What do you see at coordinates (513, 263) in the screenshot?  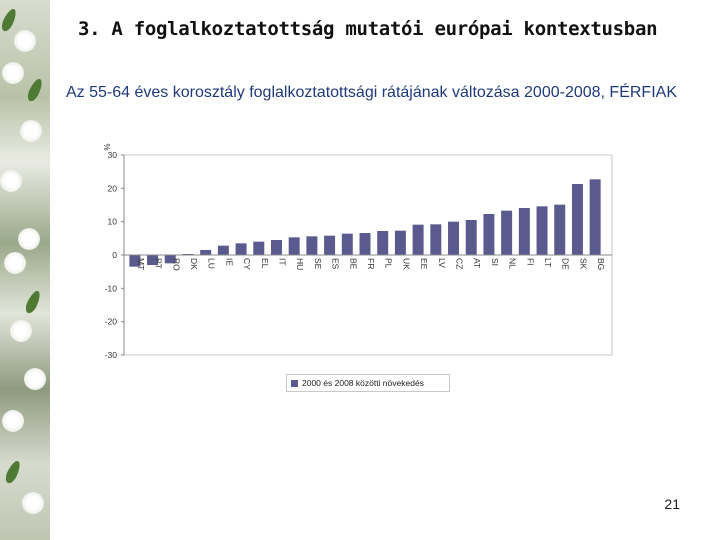 I see `x-category-label: NL` at bounding box center [513, 263].